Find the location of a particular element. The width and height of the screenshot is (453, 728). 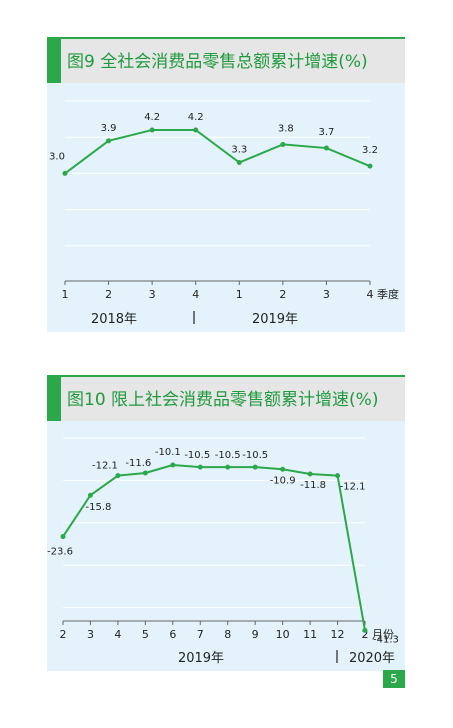

data-label: 3.2 is located at coordinates (370, 150).